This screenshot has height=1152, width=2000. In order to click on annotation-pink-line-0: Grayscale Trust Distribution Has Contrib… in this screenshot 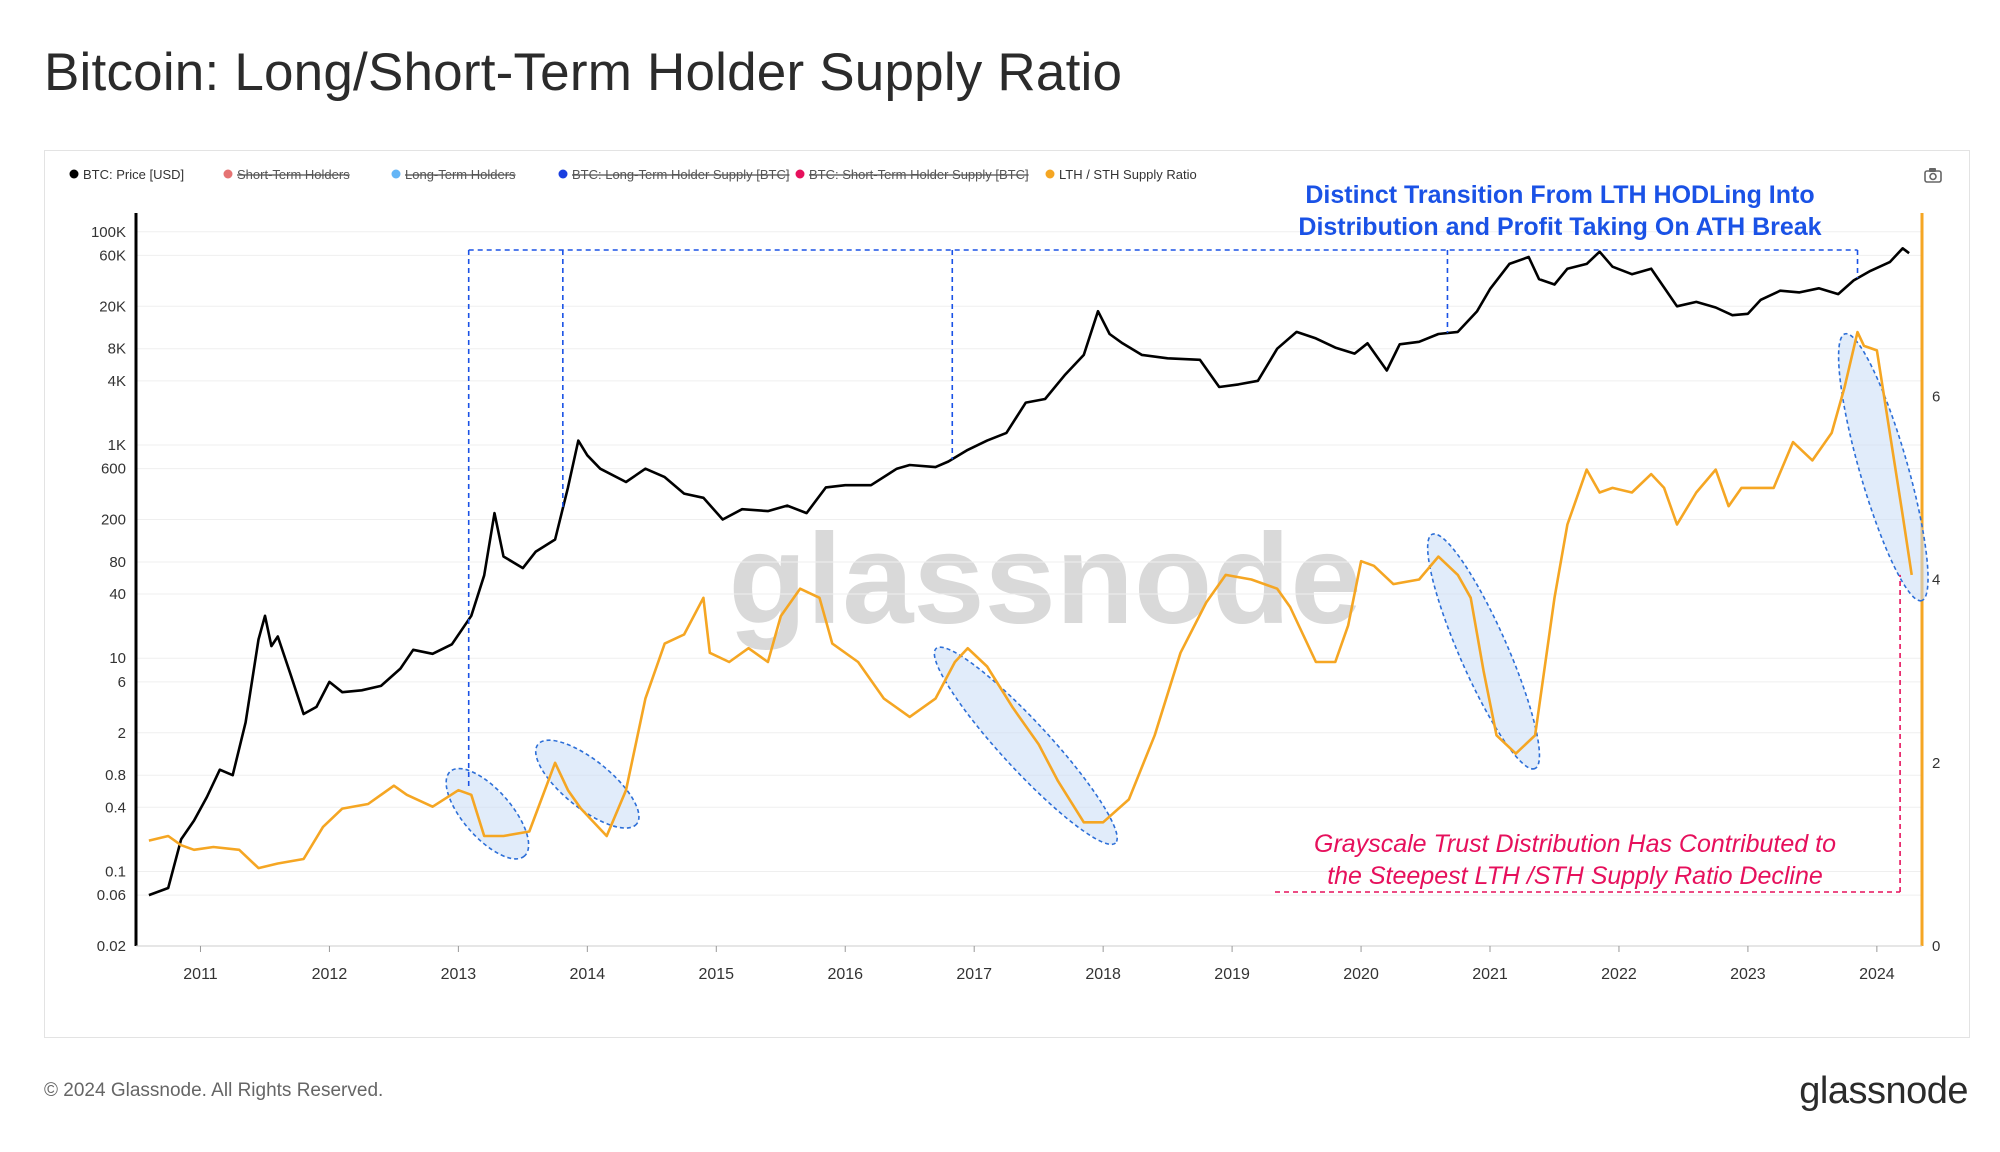, I will do `click(1575, 844)`.